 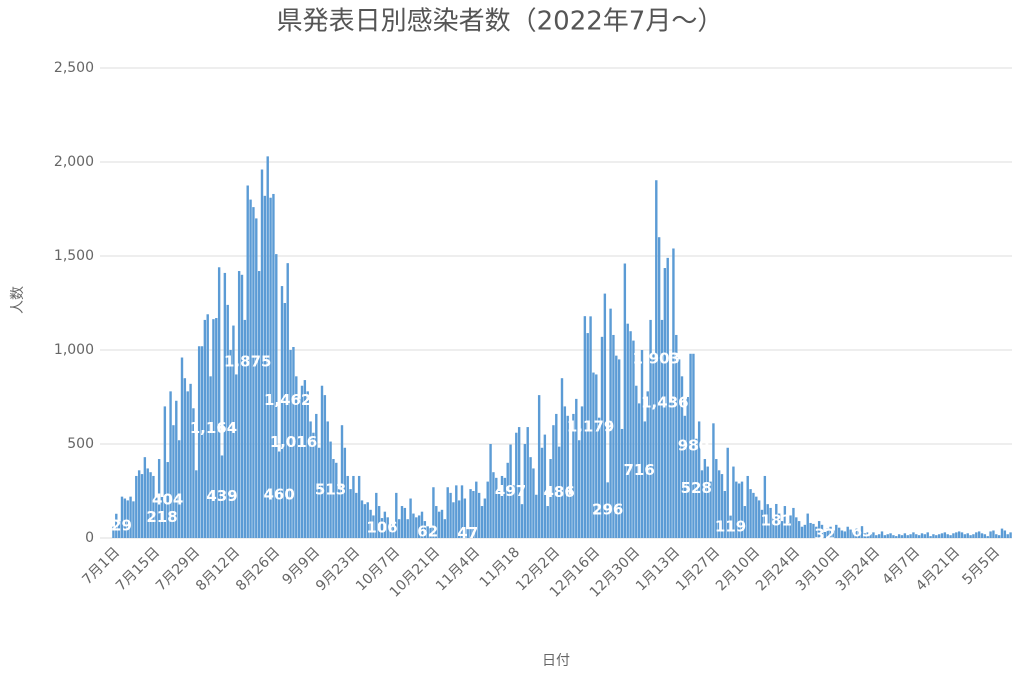 I want to click on data-label: 716, so click(x=638, y=470).